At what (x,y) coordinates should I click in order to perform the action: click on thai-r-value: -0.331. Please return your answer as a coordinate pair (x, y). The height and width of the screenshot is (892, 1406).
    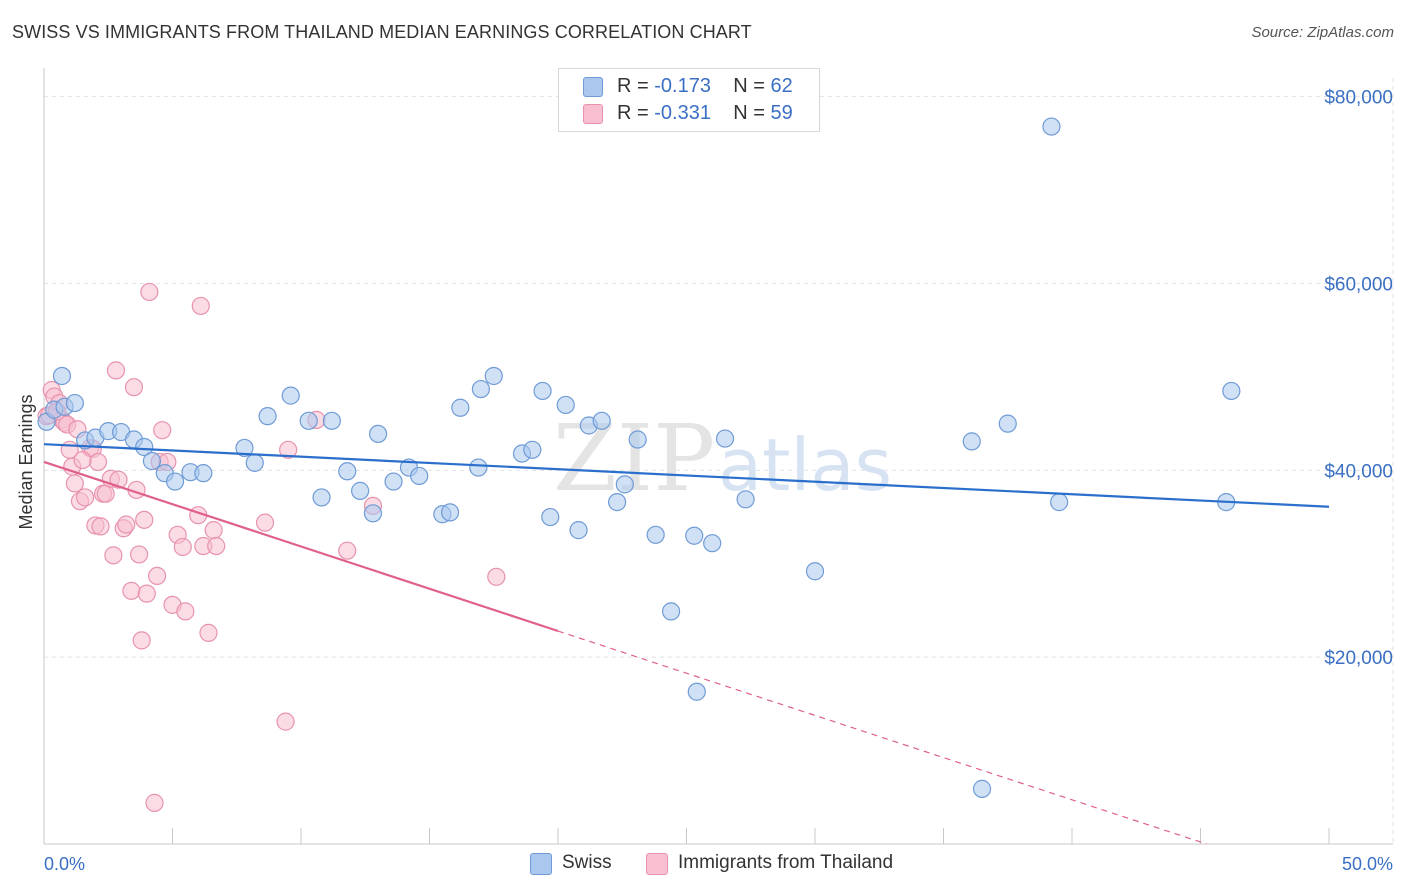
    Looking at the image, I should click on (682, 113).